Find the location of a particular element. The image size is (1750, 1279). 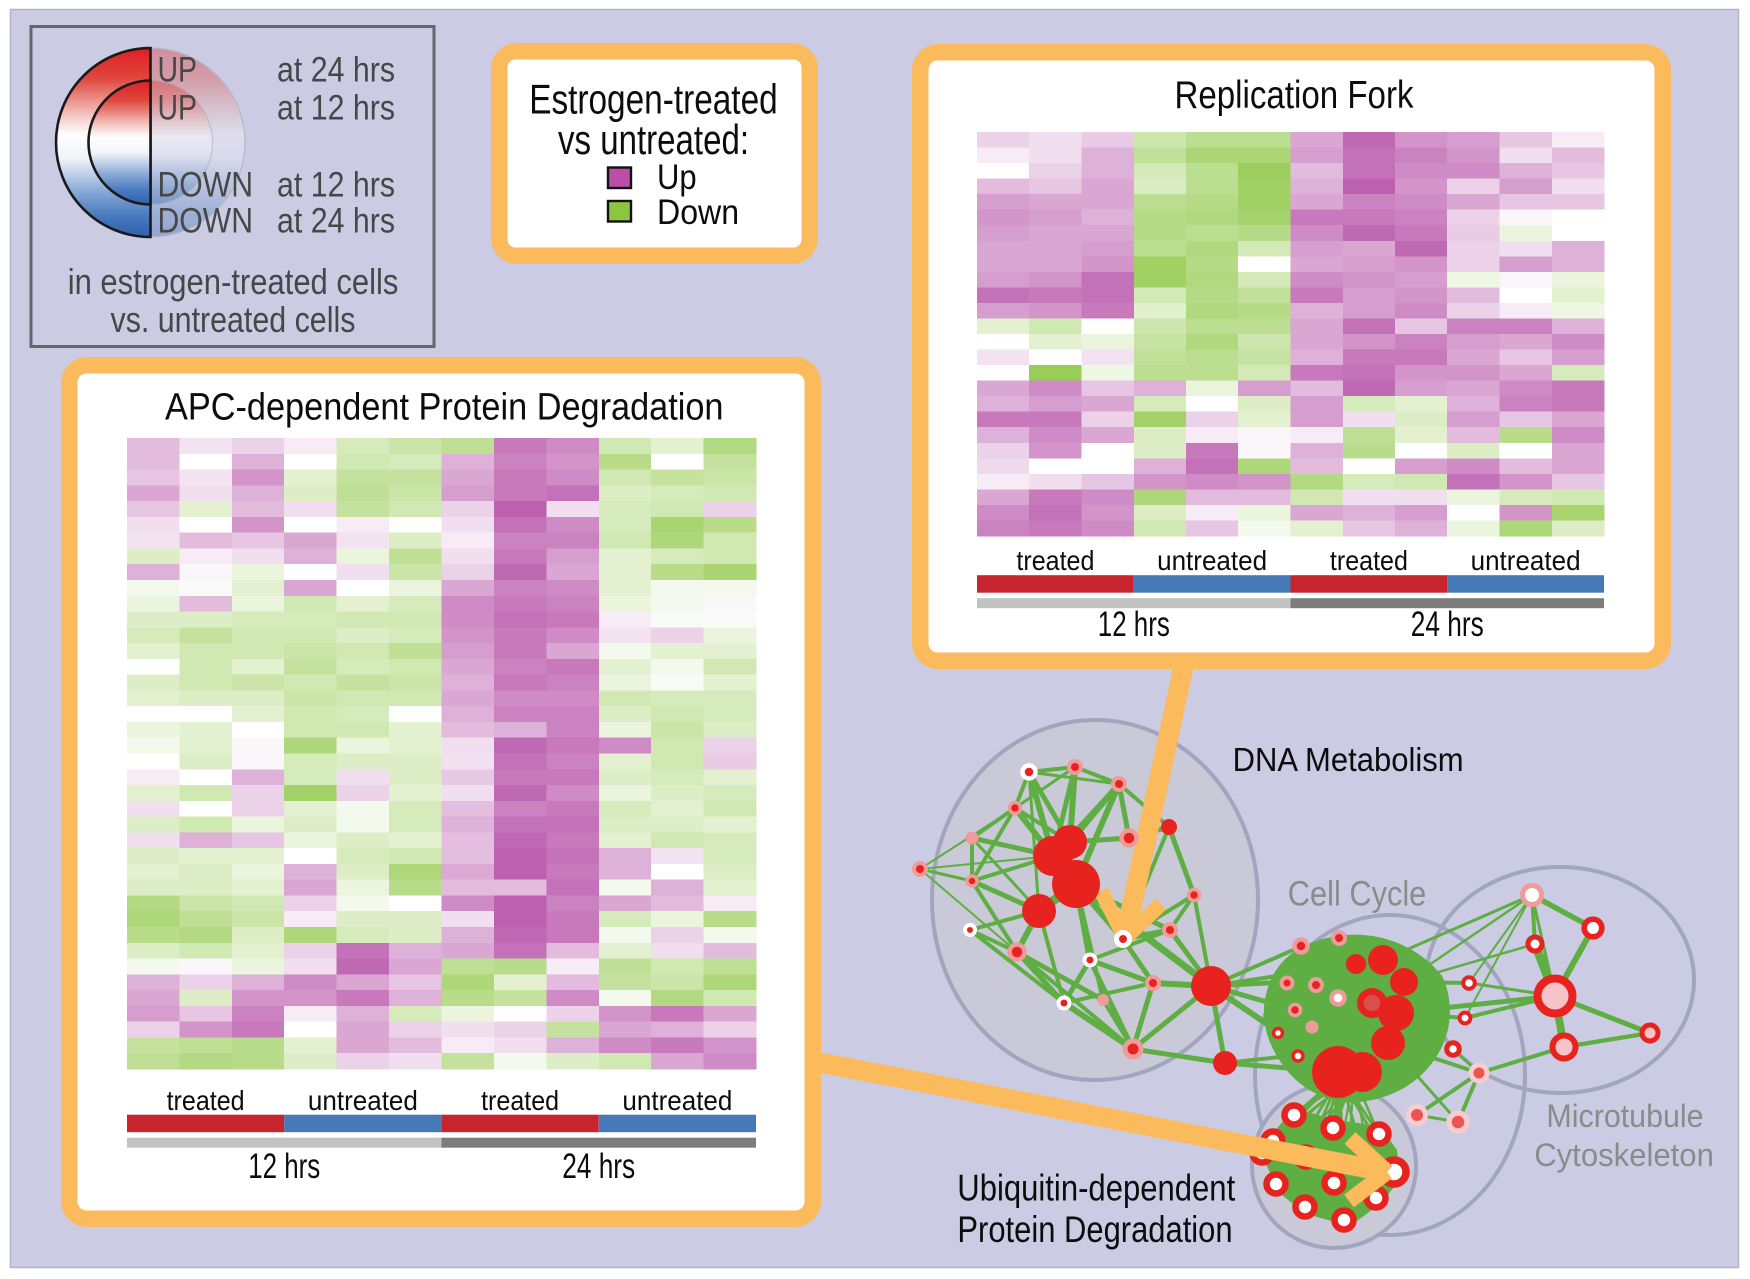

svg-text: vs. untreated cells is located at coordinates (233, 319).